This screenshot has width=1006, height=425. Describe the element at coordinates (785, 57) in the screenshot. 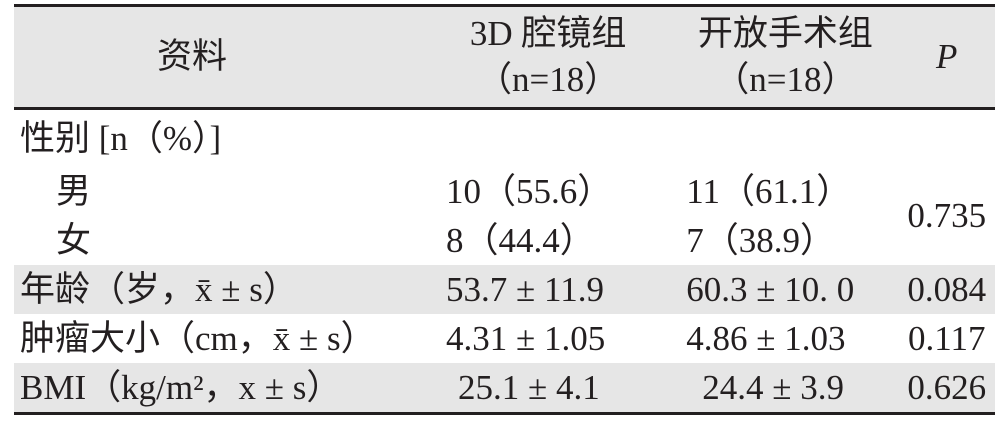

I see `header-group2: 开放手术组 （n=18）` at that location.